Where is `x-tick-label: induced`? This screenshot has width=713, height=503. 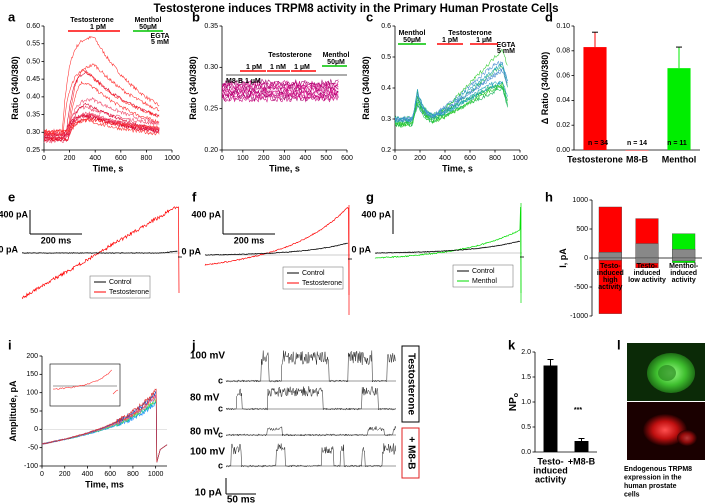
x-tick-label: induced is located at coordinates (550, 470).